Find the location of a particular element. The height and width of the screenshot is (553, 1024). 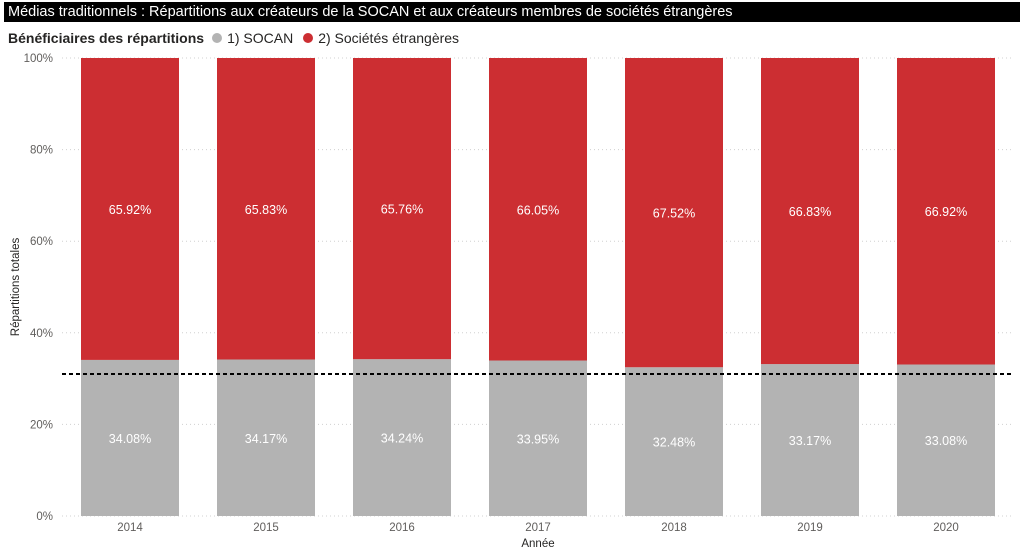

data-label: 34.08% is located at coordinates (130, 439).